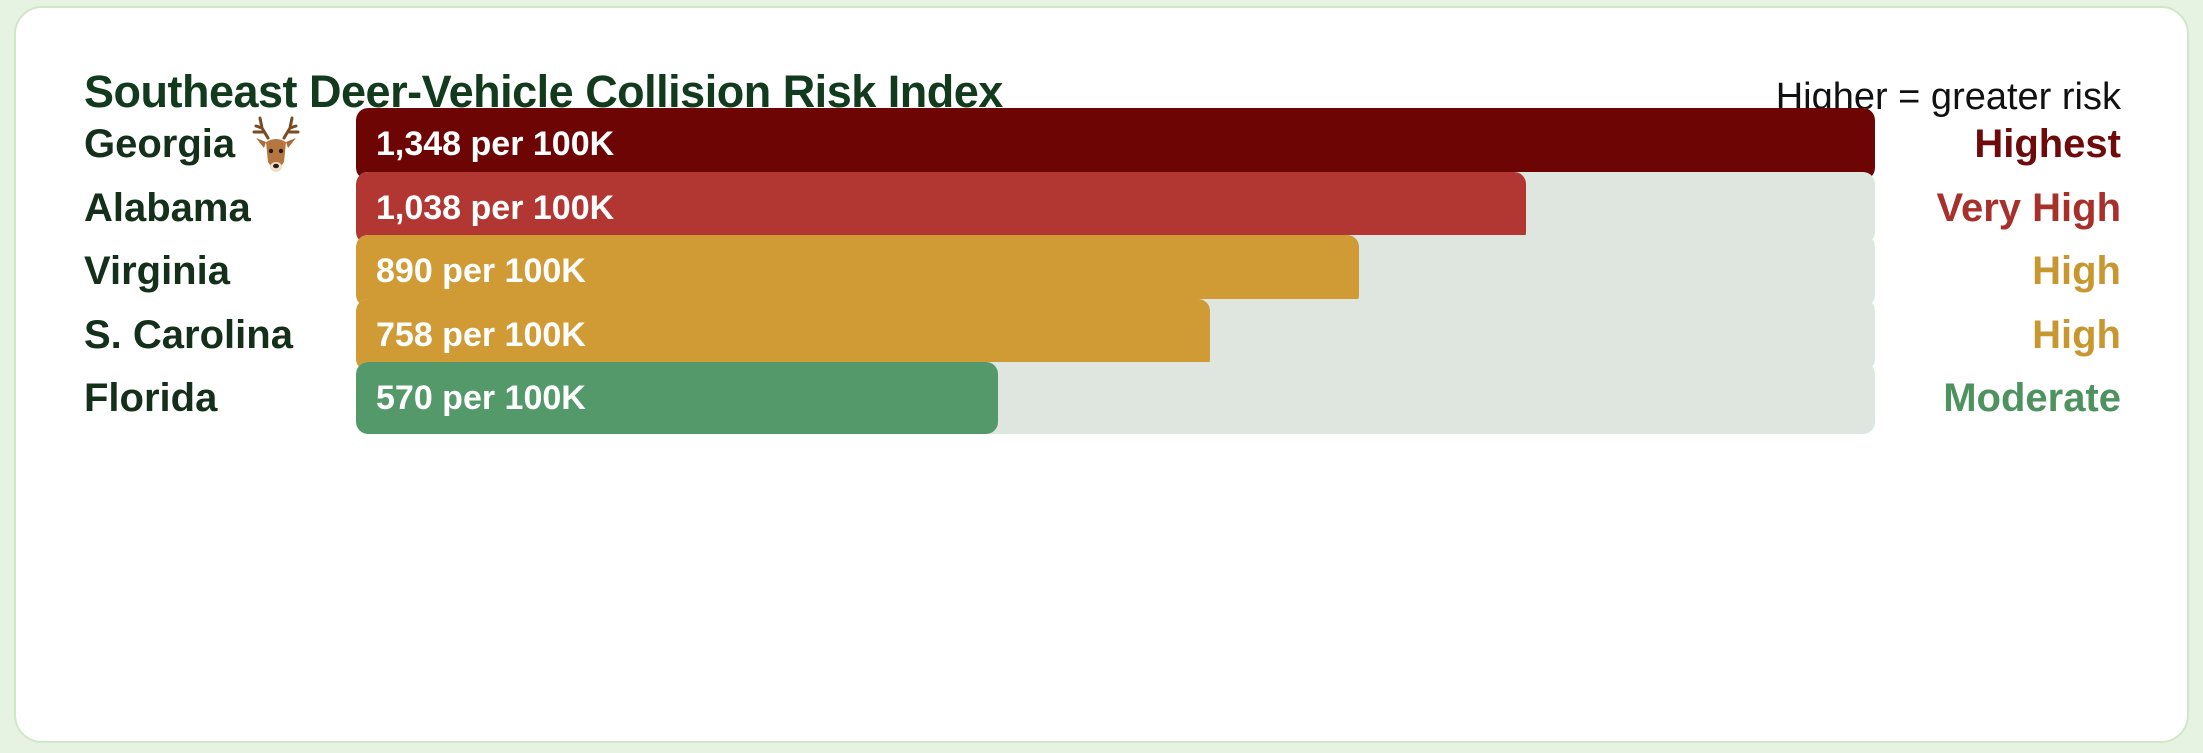 The height and width of the screenshot is (753, 2203). I want to click on category-label-georgia: Georgia, so click(160, 144).